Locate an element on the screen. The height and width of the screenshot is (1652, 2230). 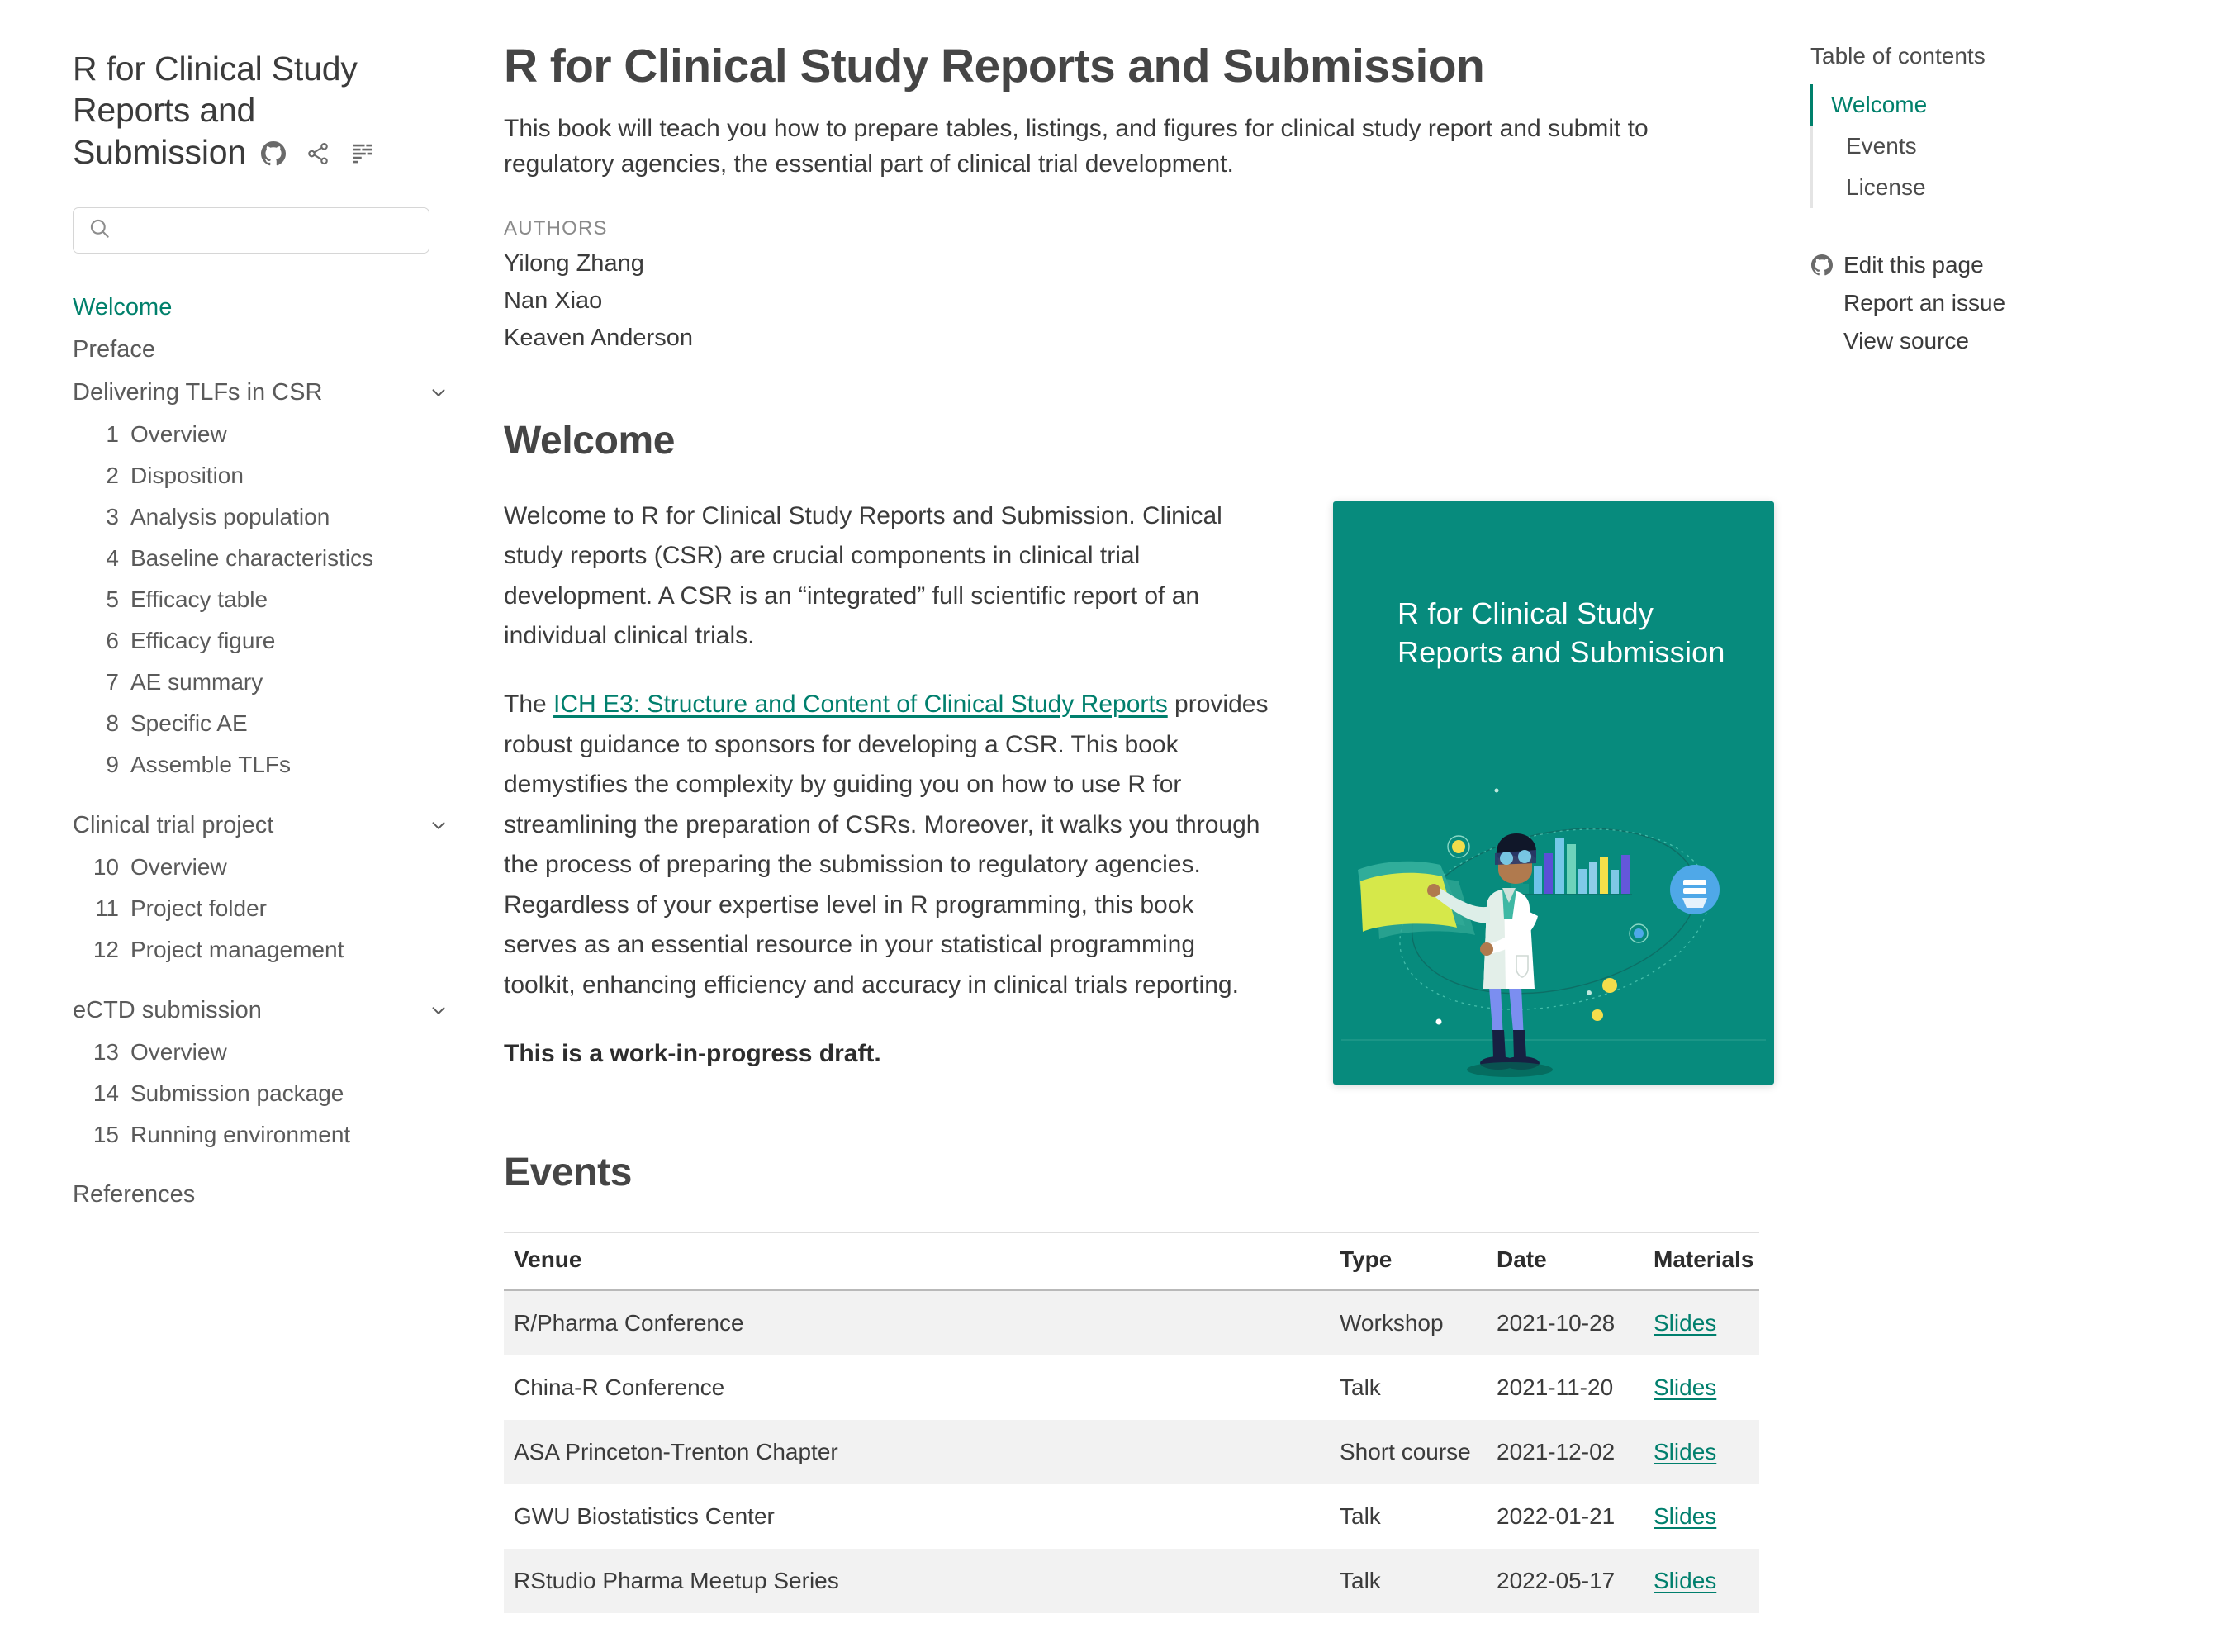
sidebar-item-number: 15 is located at coordinates (106, 1135).